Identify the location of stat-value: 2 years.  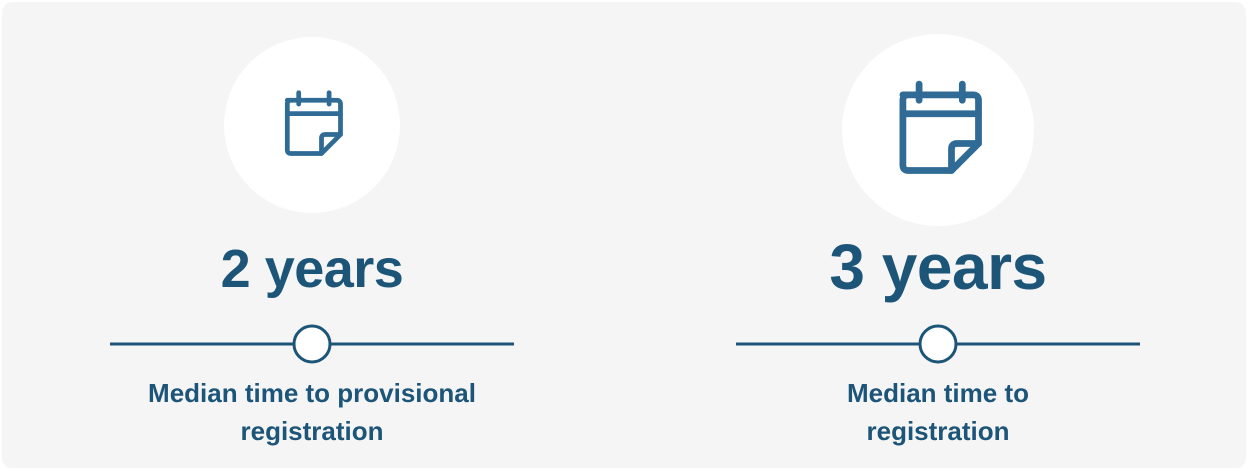
(312, 269).